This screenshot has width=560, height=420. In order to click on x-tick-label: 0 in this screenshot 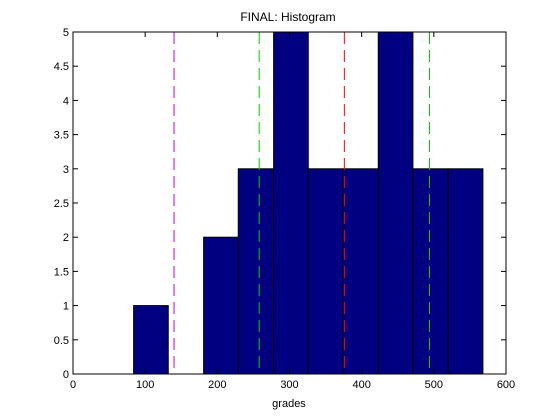, I will do `click(73, 385)`.